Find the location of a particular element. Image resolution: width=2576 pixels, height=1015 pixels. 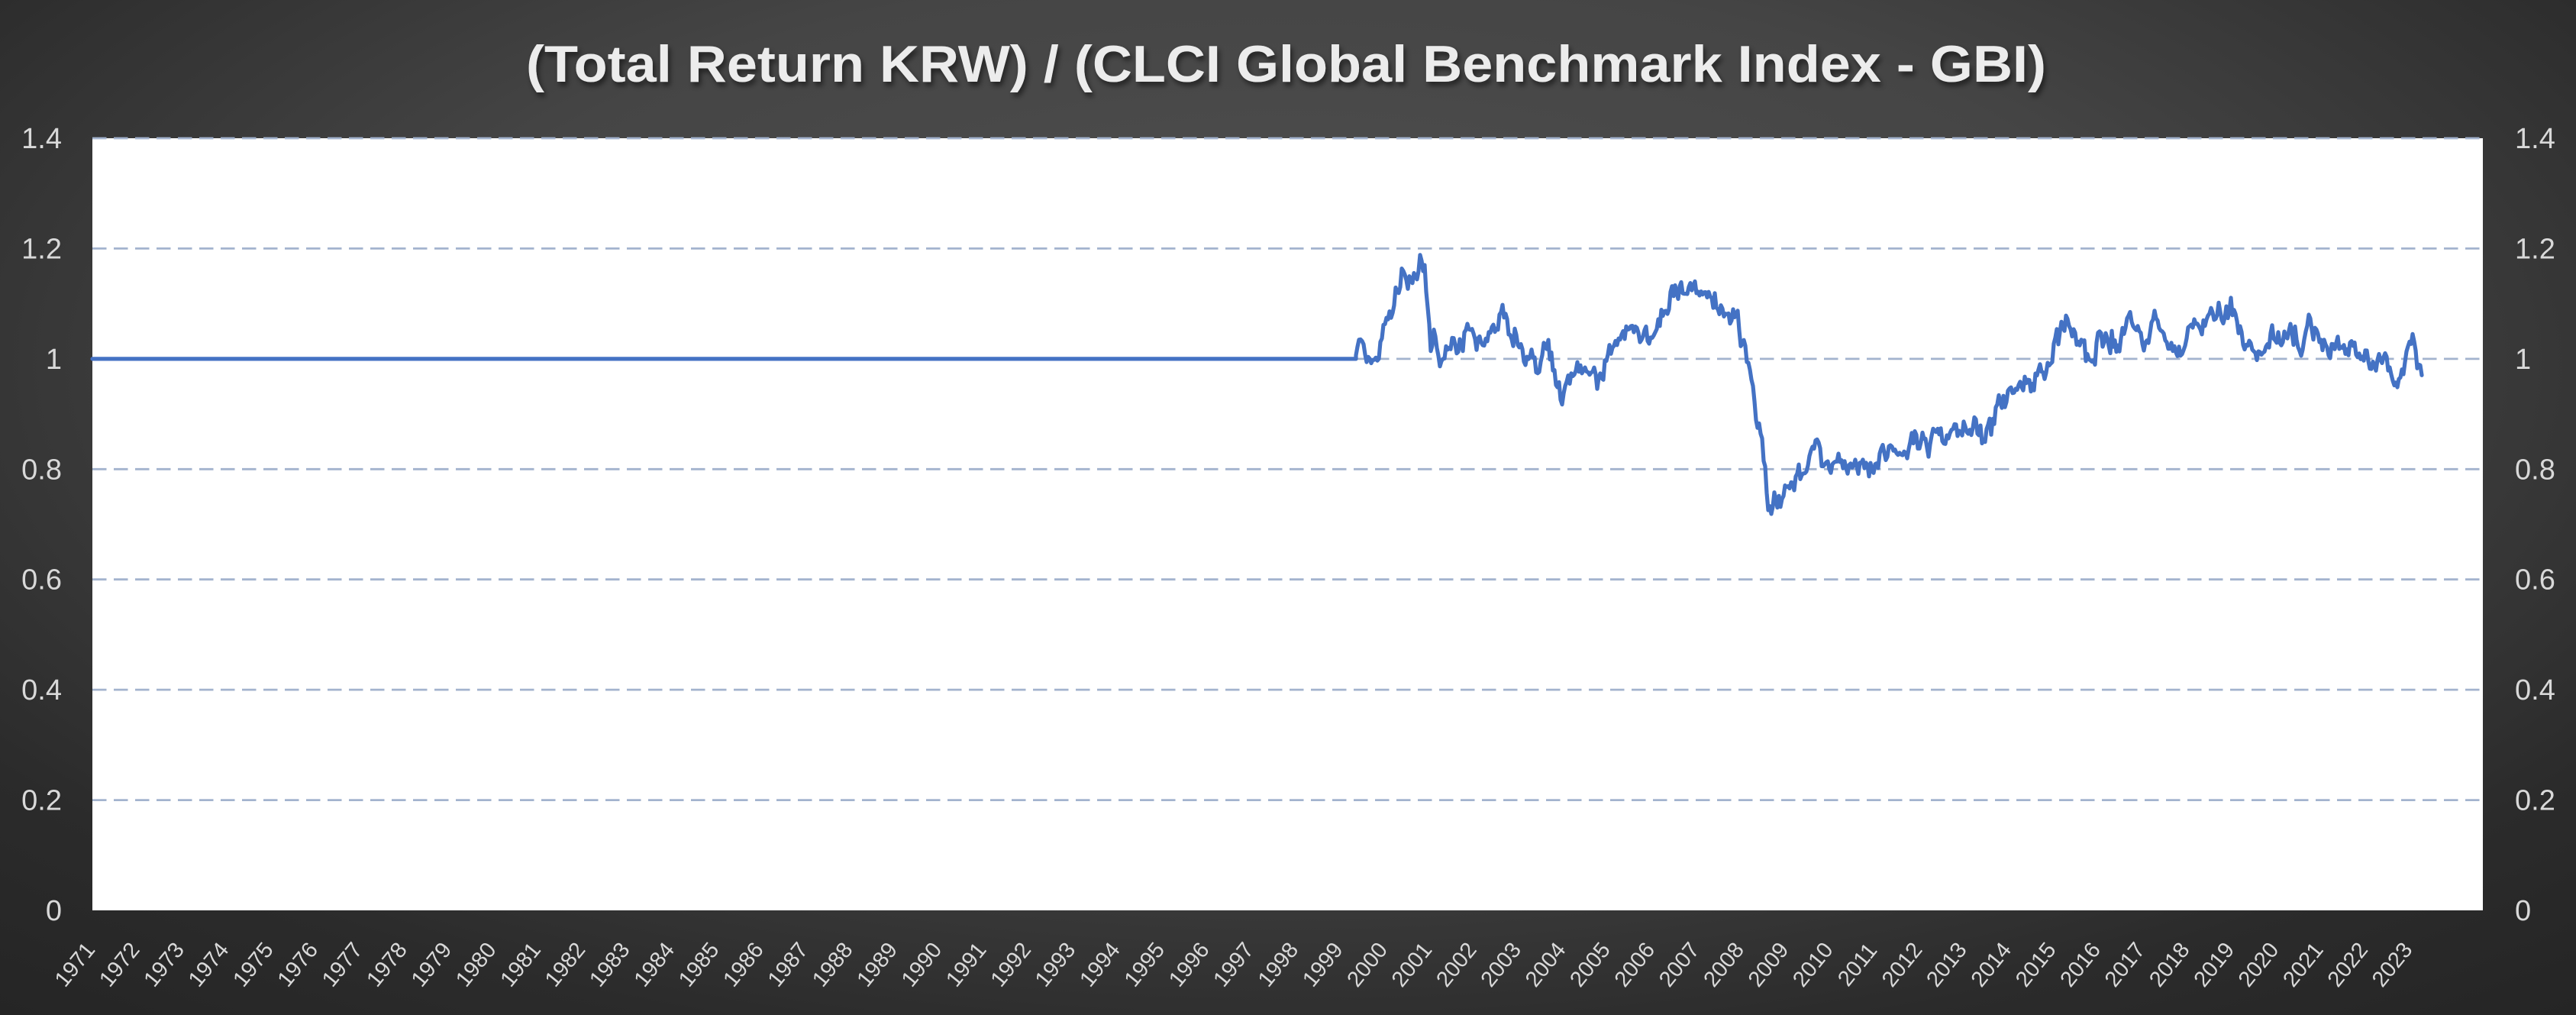

svg-text: 2013 is located at coordinates (1946, 964).